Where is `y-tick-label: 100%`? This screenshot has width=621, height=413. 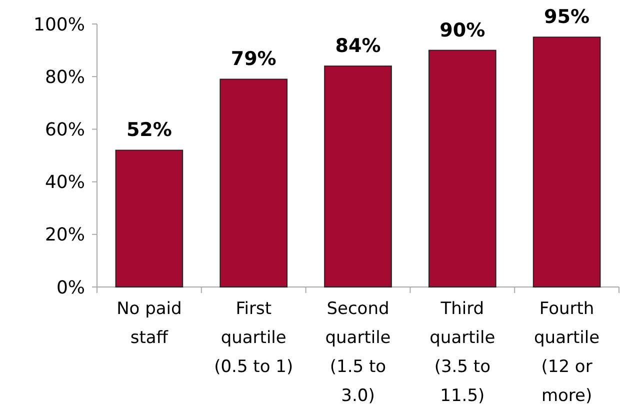 y-tick-label: 100% is located at coordinates (59, 25).